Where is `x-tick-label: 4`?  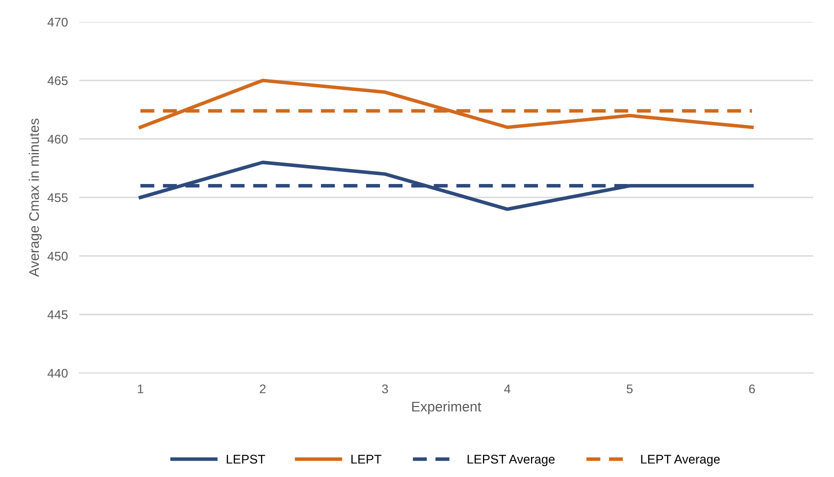
x-tick-label: 4 is located at coordinates (507, 389).